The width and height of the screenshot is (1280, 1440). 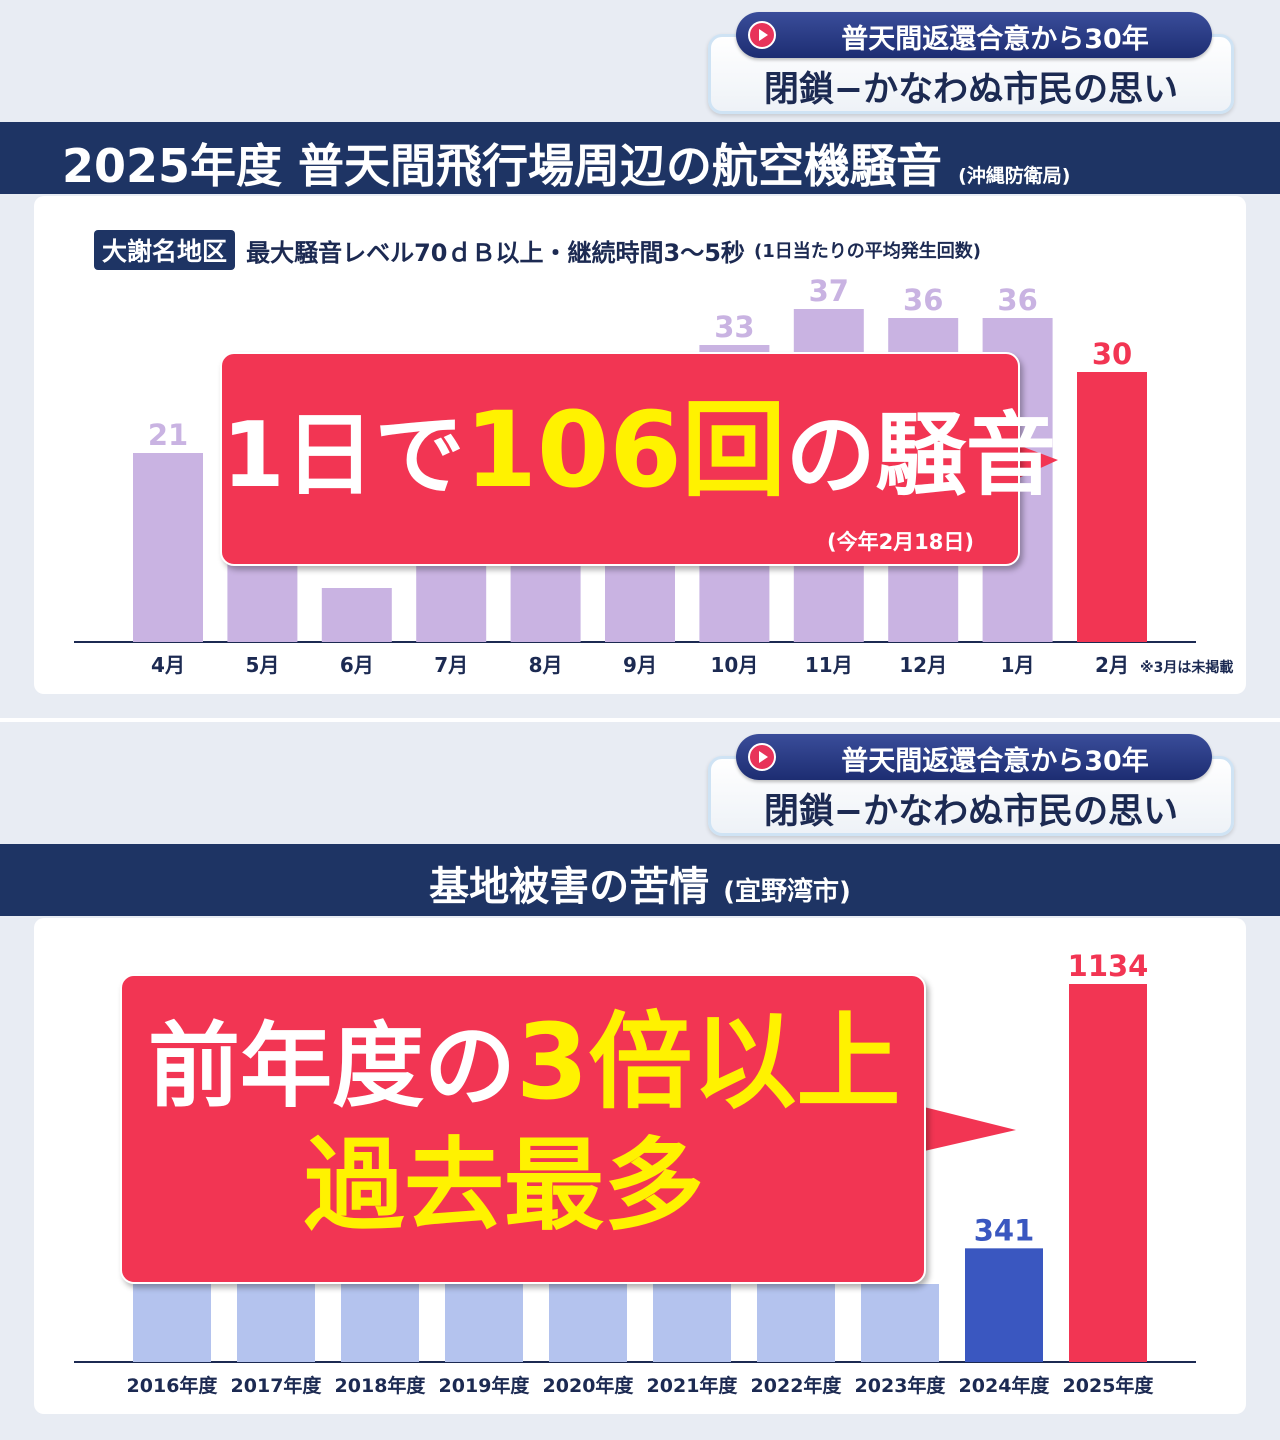 I want to click on tick-label-6: 9月, so click(x=640, y=665).